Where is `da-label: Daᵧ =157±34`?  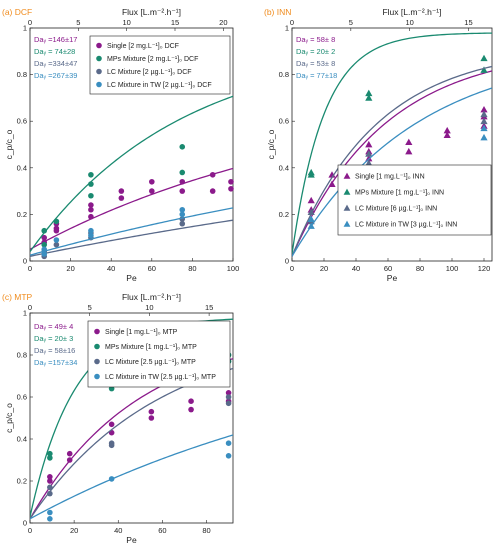
da-label: Daᵧ =157±34 is located at coordinates (55, 362).